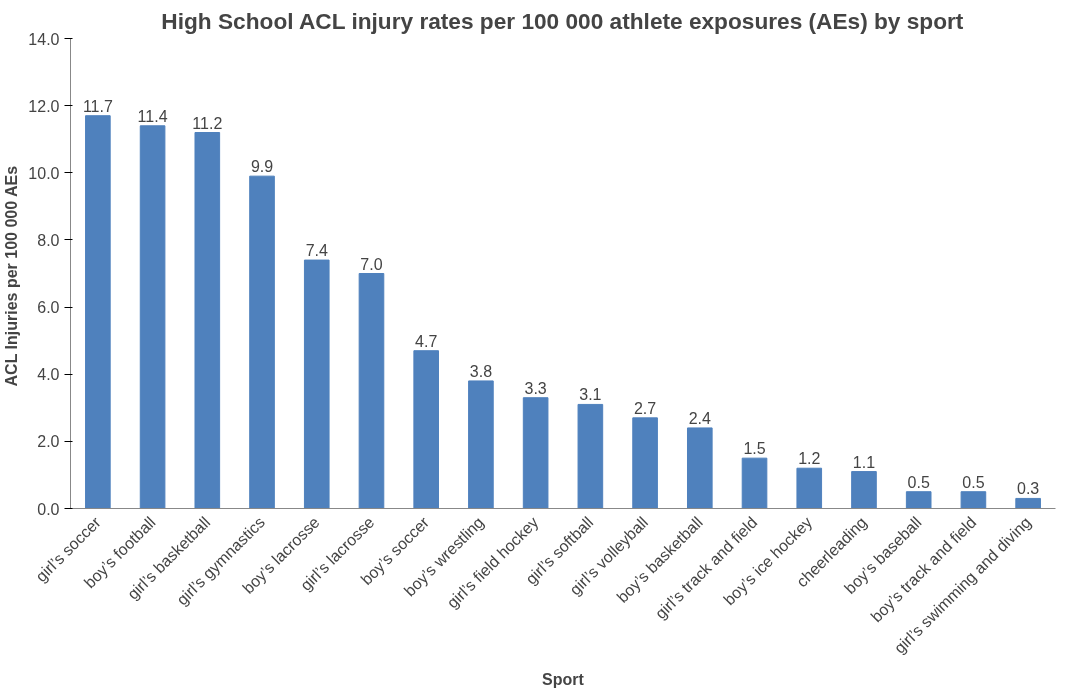 The width and height of the screenshot is (1079, 700). Describe the element at coordinates (535, 388) in the screenshot. I see `data-label: 3.3` at that location.